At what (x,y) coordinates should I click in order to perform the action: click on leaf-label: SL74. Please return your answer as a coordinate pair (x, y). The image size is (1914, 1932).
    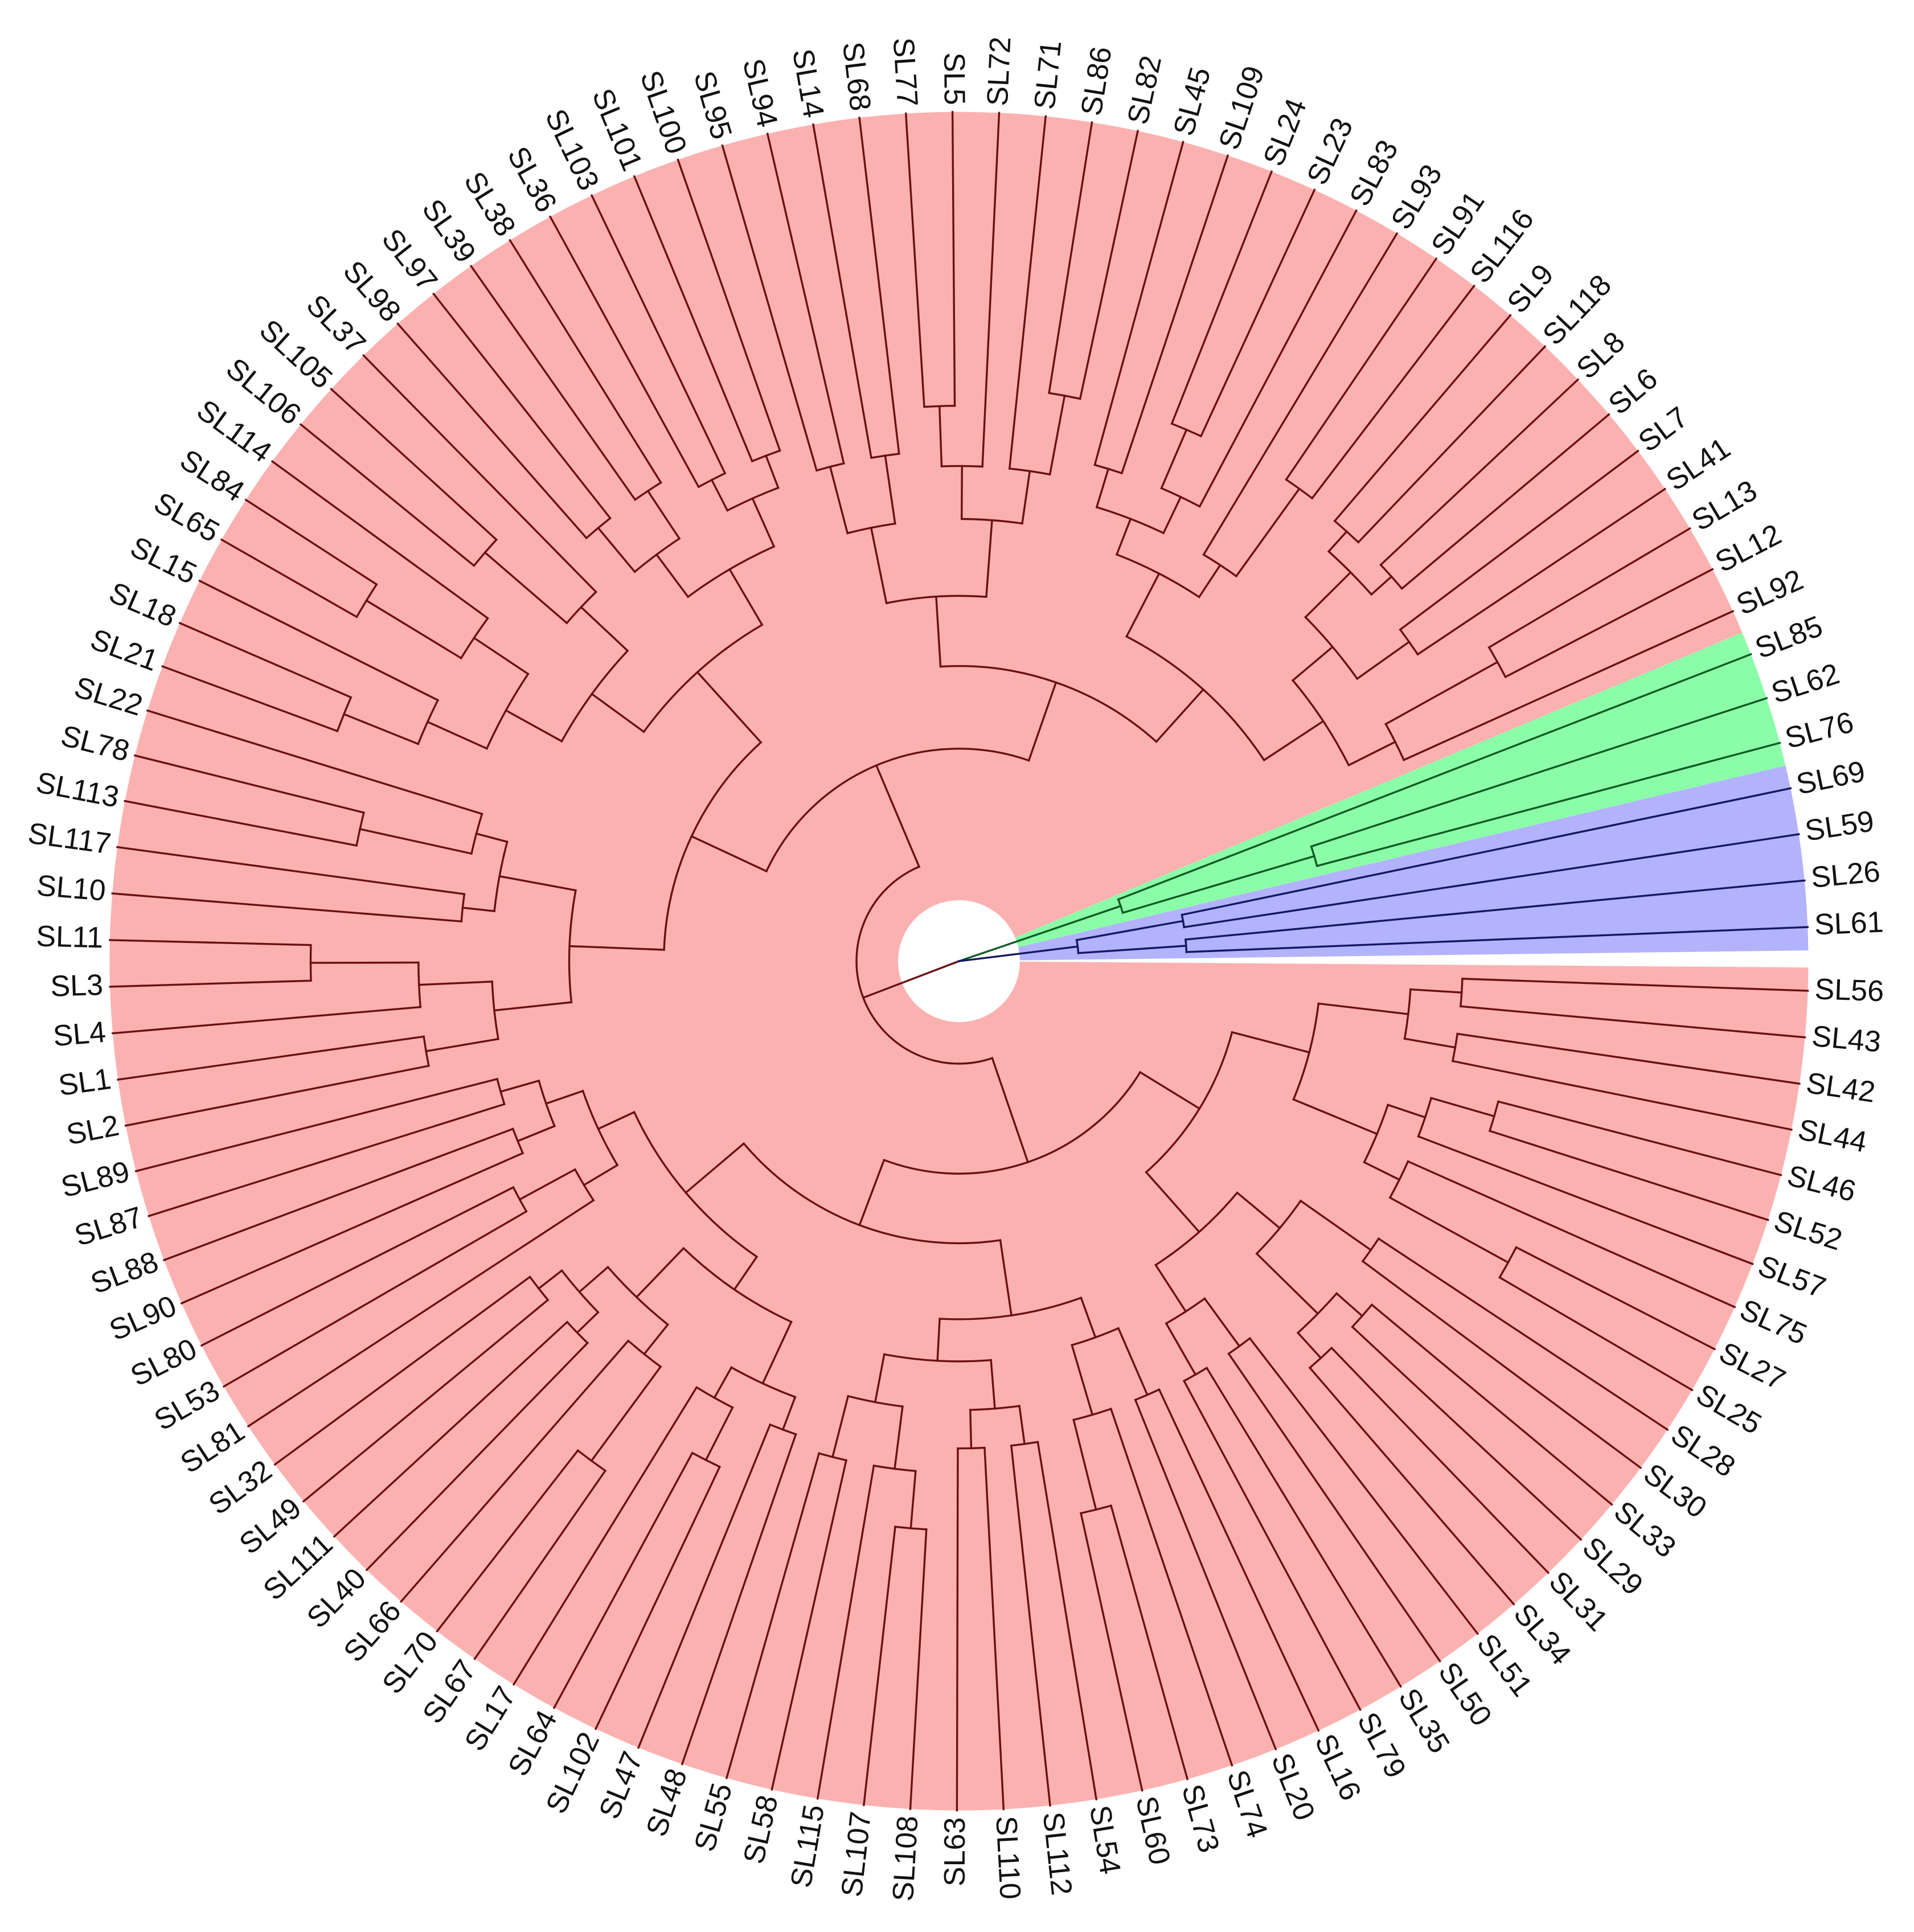
    Looking at the image, I should click on (1247, 1804).